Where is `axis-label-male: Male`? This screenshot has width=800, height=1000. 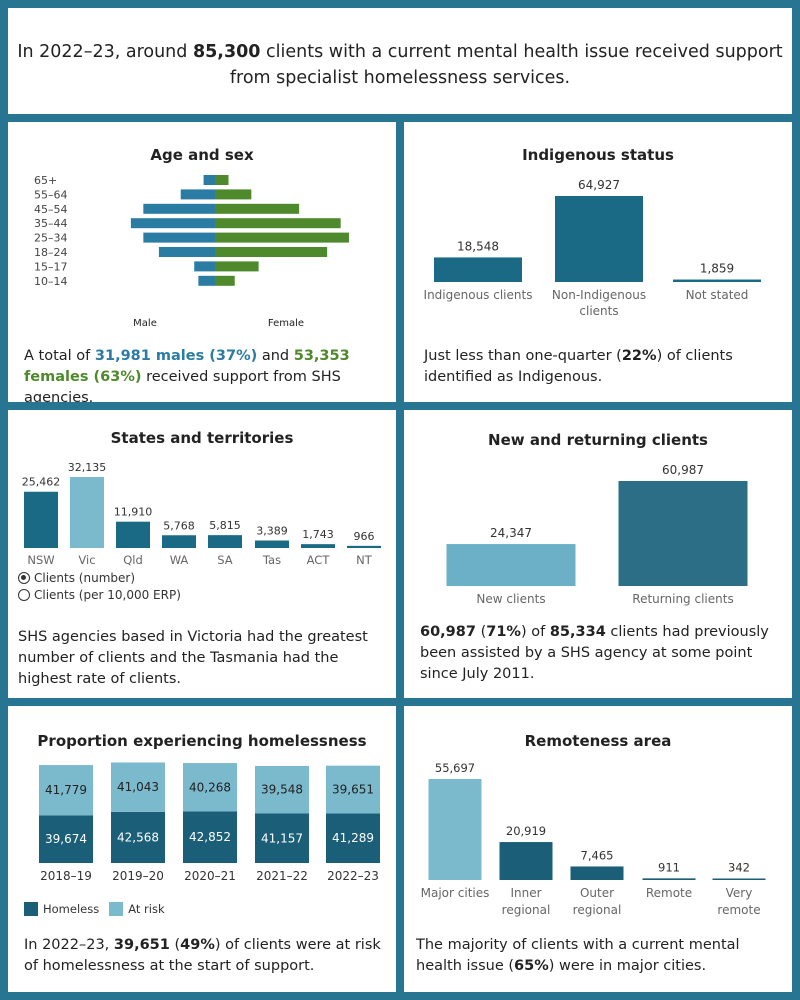
axis-label-male: Male is located at coordinates (145, 323).